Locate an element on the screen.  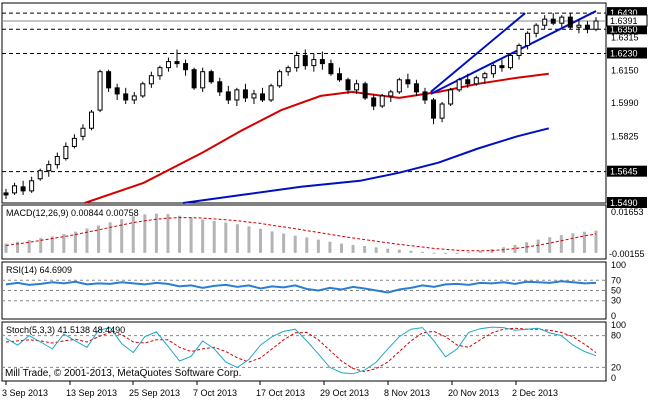
macd-tick-label: 0.01653 is located at coordinates (627, 212).